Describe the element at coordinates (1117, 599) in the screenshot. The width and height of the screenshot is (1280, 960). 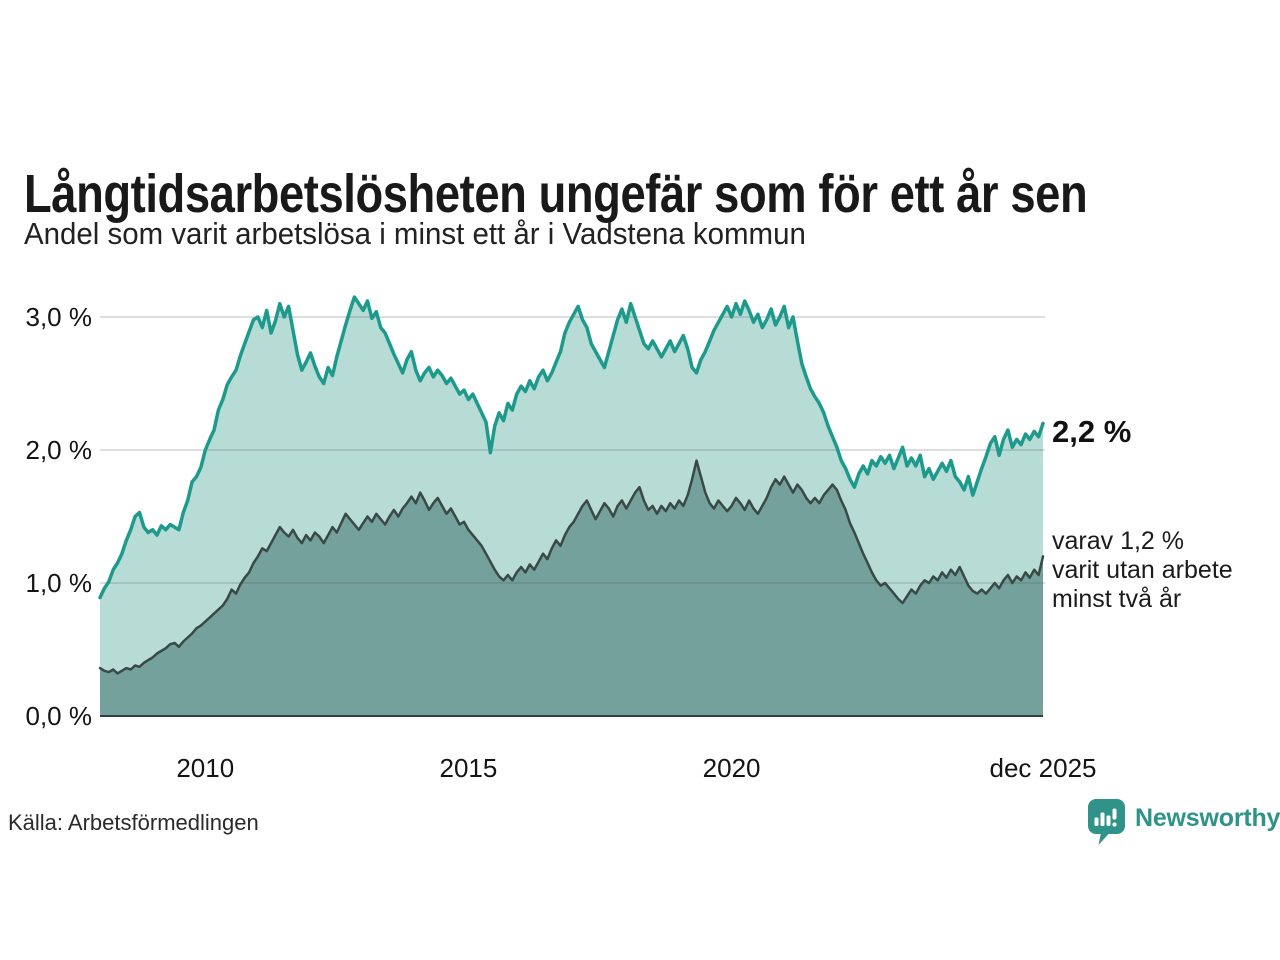
I see `secondary-series-label-line3: minst två år` at that location.